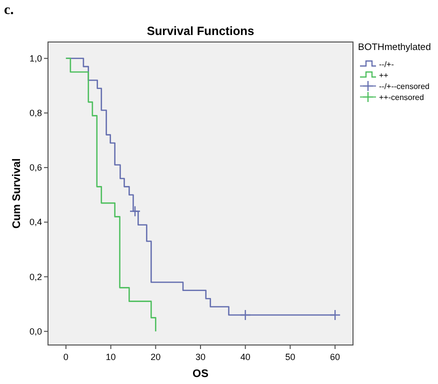  I want to click on y-tick-label: 1,0, so click(35, 58).